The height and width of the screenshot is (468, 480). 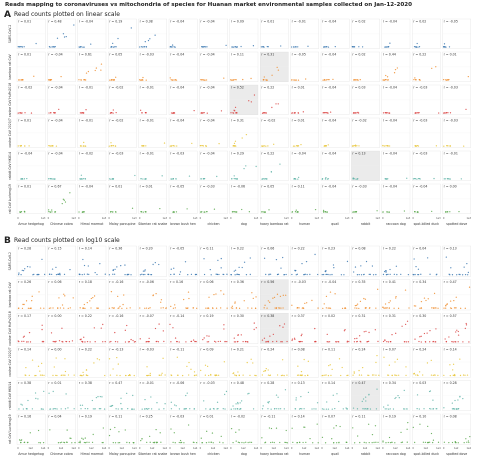 What do you see at coordinates (298, 383) in the screenshot?
I see `correlation-label: r = 0.13` at bounding box center [298, 383].